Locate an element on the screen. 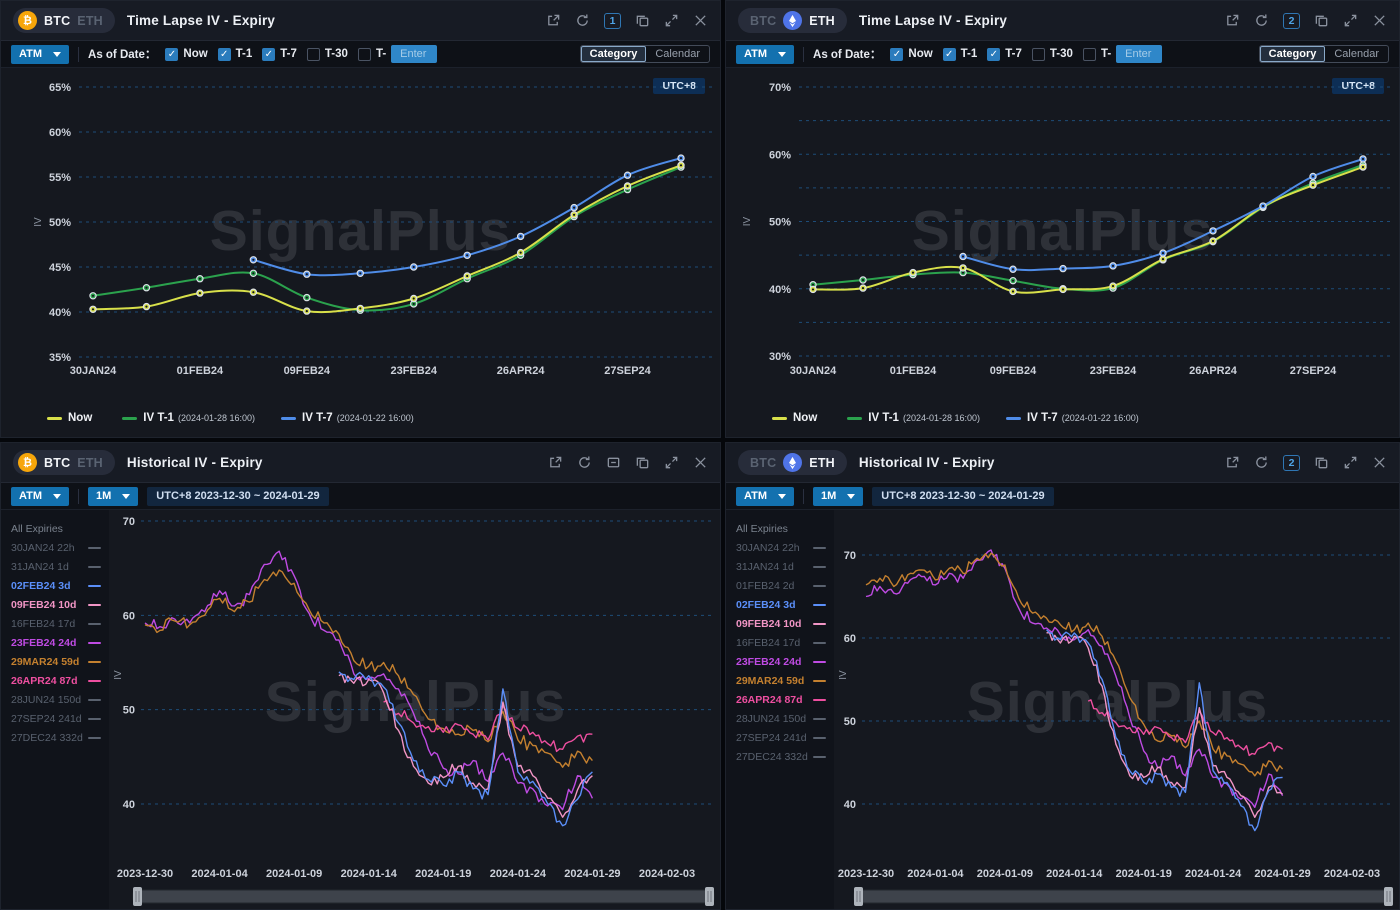  datazoom-track is located at coordinates (423, 896).